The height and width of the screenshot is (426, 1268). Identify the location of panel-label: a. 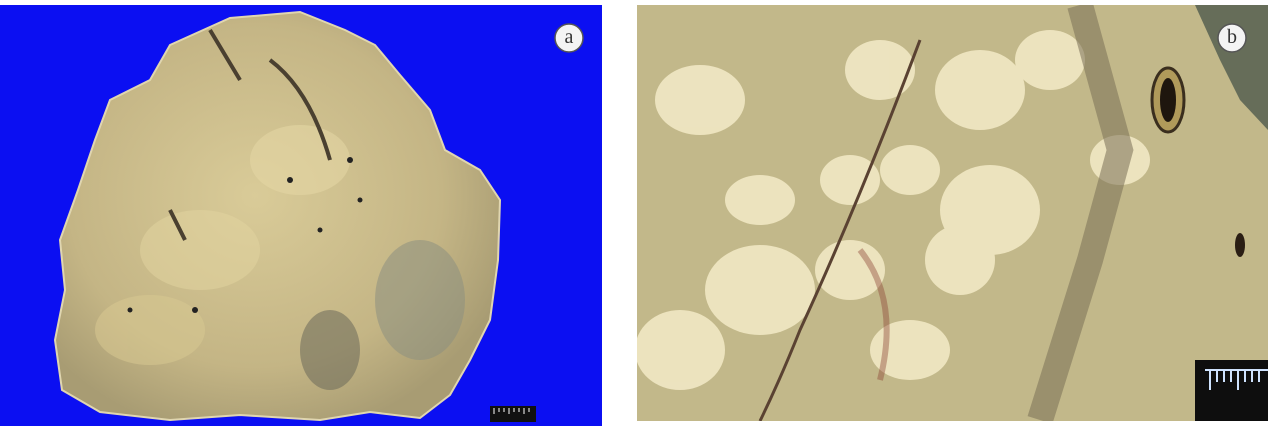
(569, 37).